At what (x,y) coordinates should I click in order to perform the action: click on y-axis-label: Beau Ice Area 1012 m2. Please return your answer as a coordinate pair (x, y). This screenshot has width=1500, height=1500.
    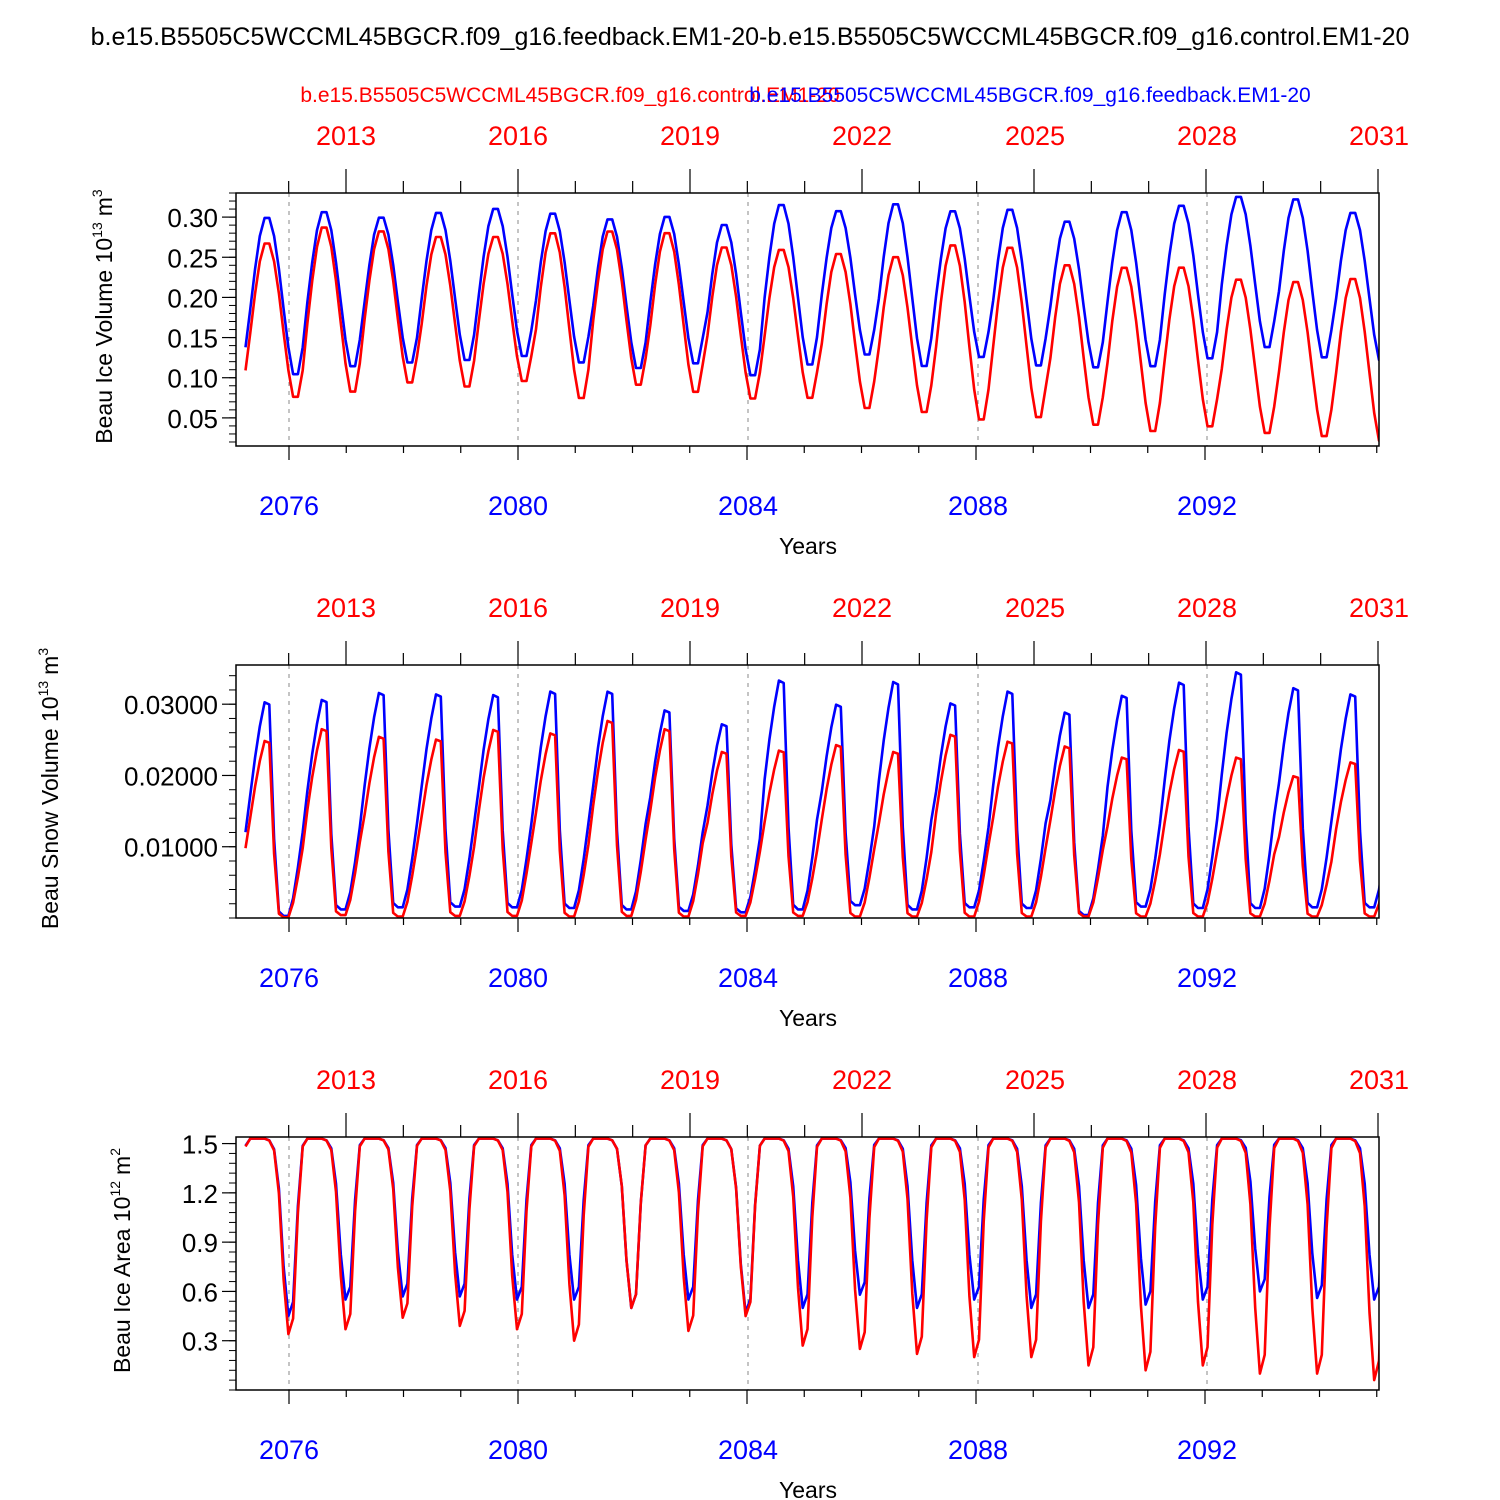
    Looking at the image, I should click on (121, 1260).